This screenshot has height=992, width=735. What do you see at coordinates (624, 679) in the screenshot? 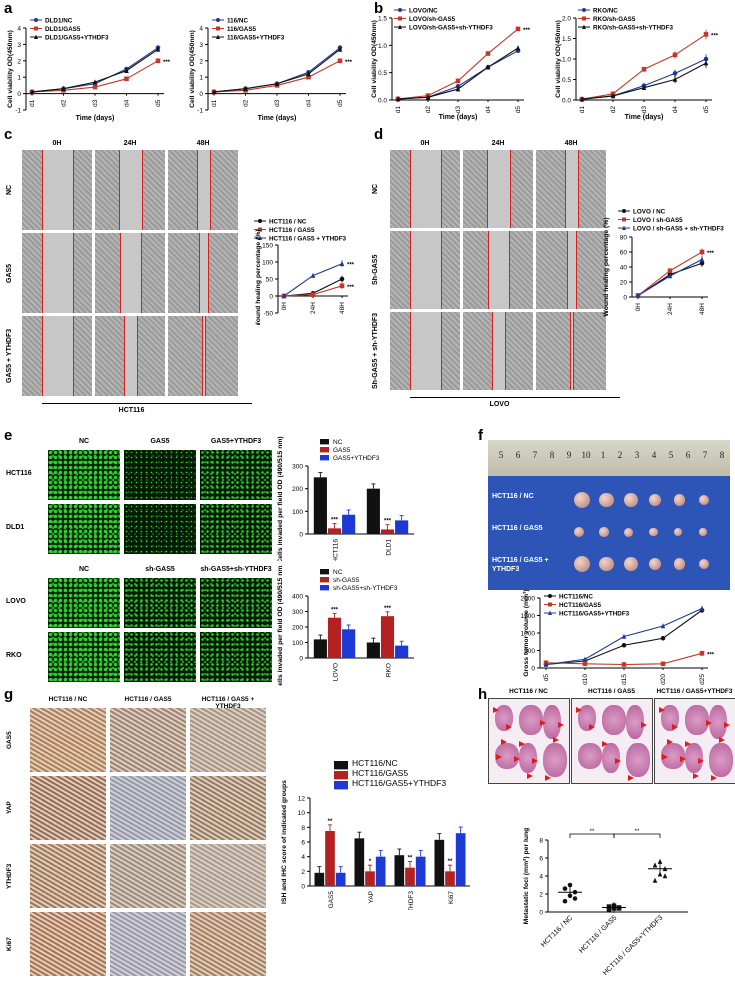
I see `x-tick-label: d15` at bounding box center [624, 679].